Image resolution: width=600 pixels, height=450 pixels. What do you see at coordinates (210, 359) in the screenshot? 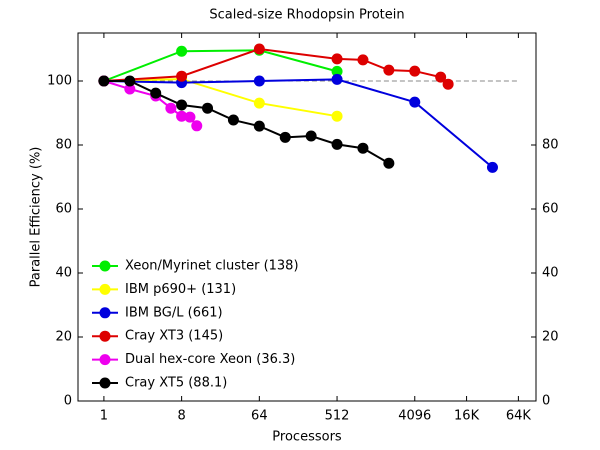
I see `legend-label: Dual hex-core Xeon (36.3)` at bounding box center [210, 359].